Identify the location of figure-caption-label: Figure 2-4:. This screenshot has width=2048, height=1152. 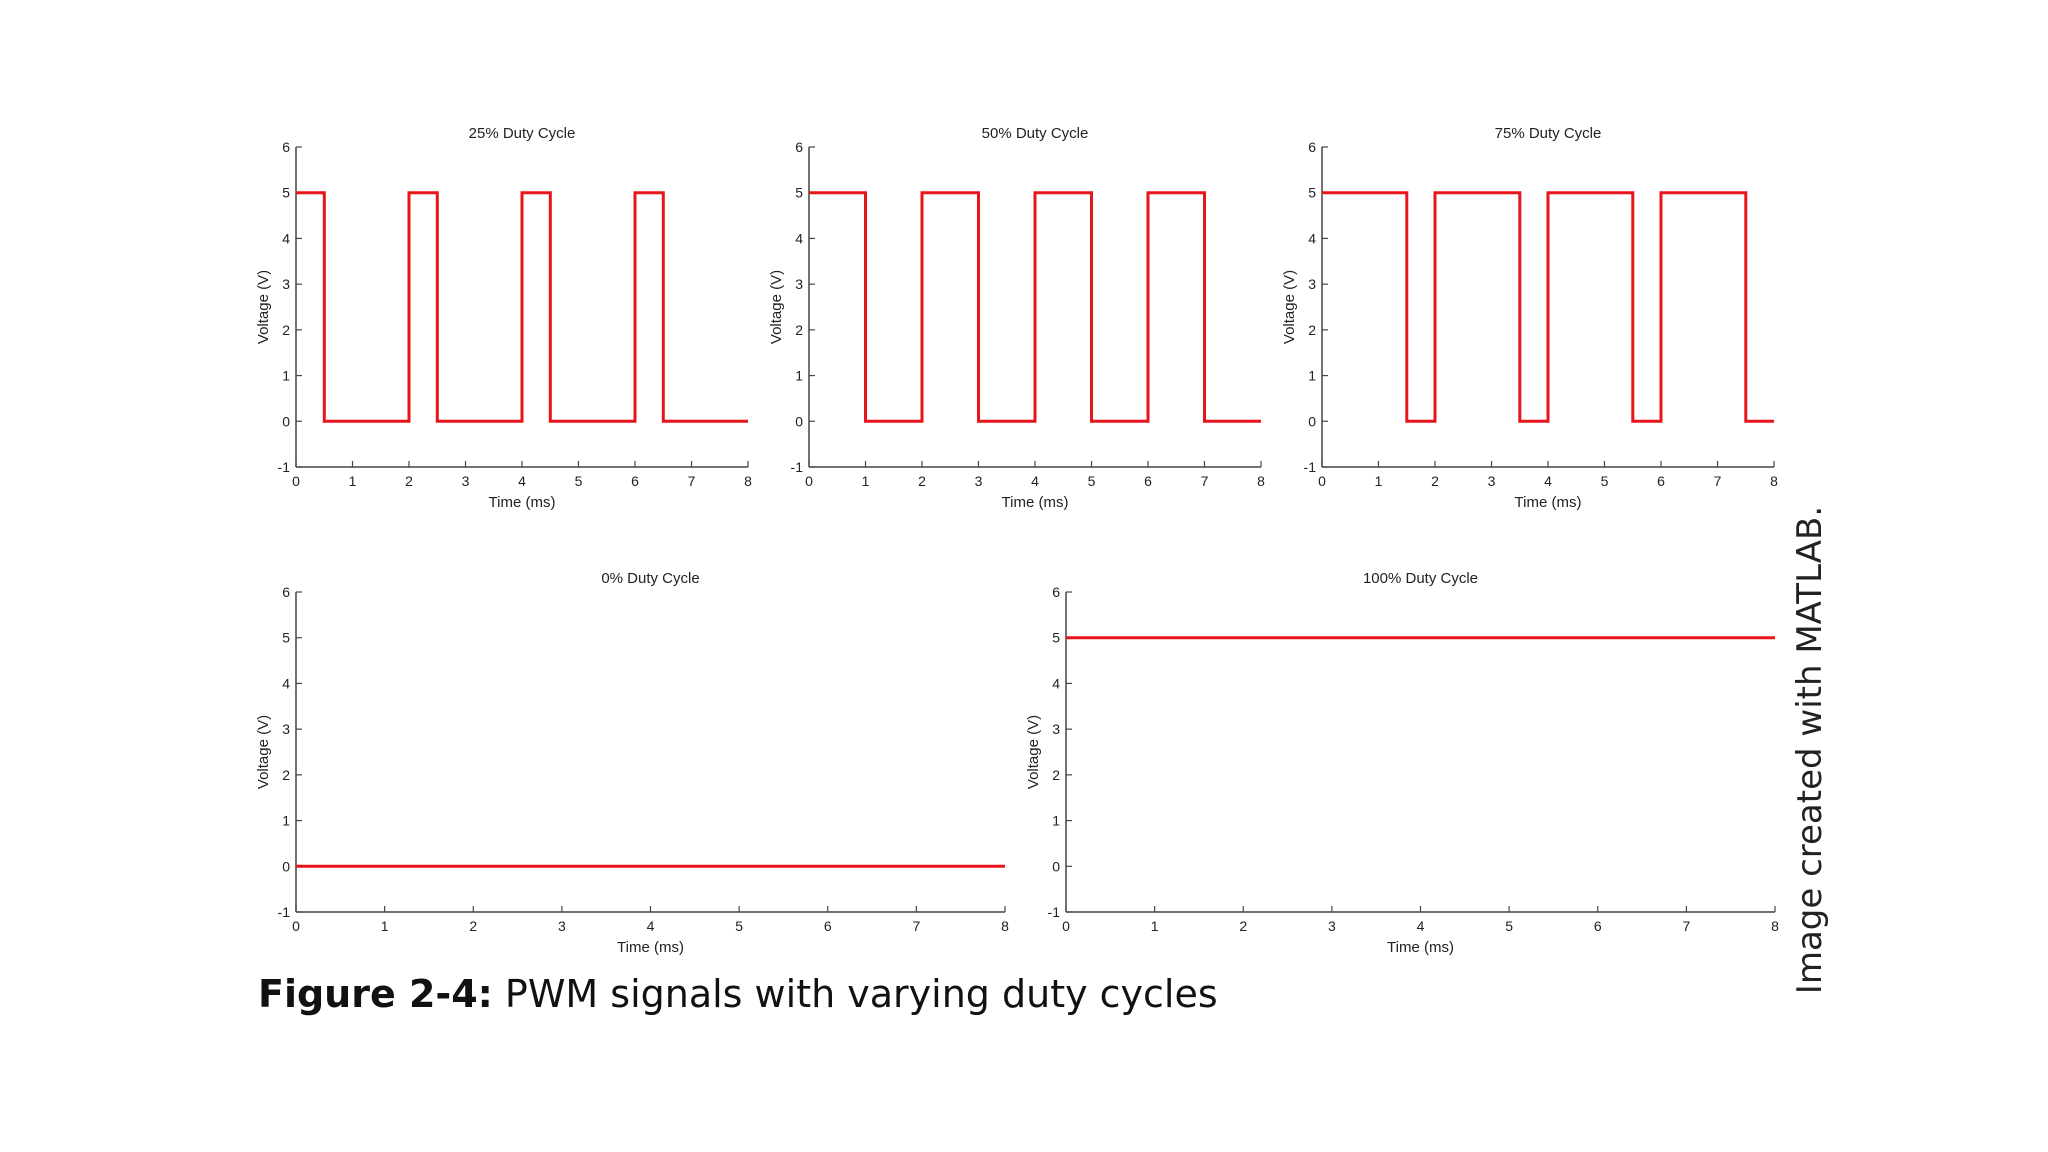
(375, 994).